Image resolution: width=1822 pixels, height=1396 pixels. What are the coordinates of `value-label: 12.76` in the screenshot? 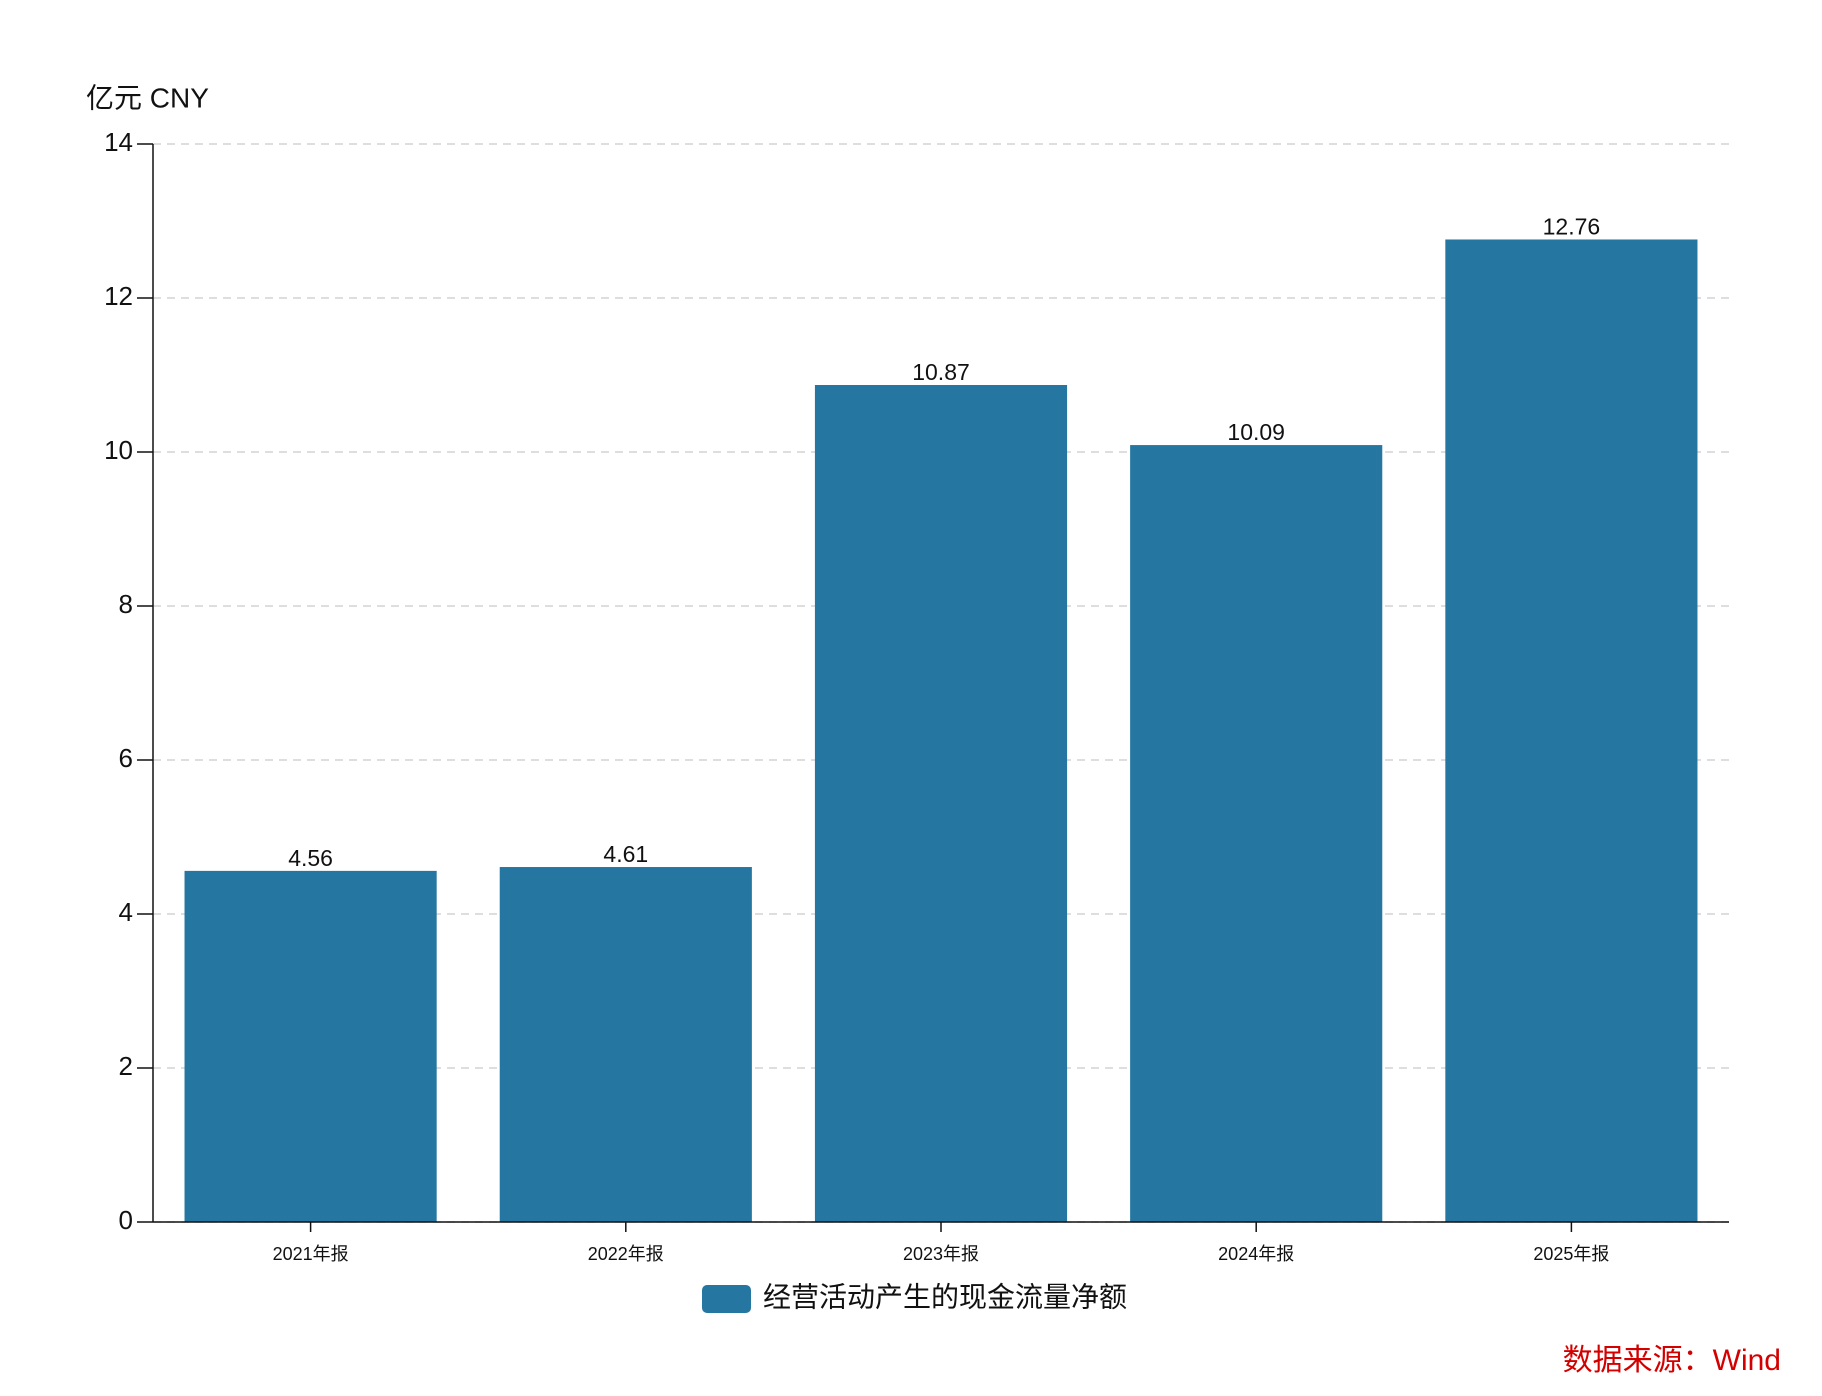 It's located at (1572, 227).